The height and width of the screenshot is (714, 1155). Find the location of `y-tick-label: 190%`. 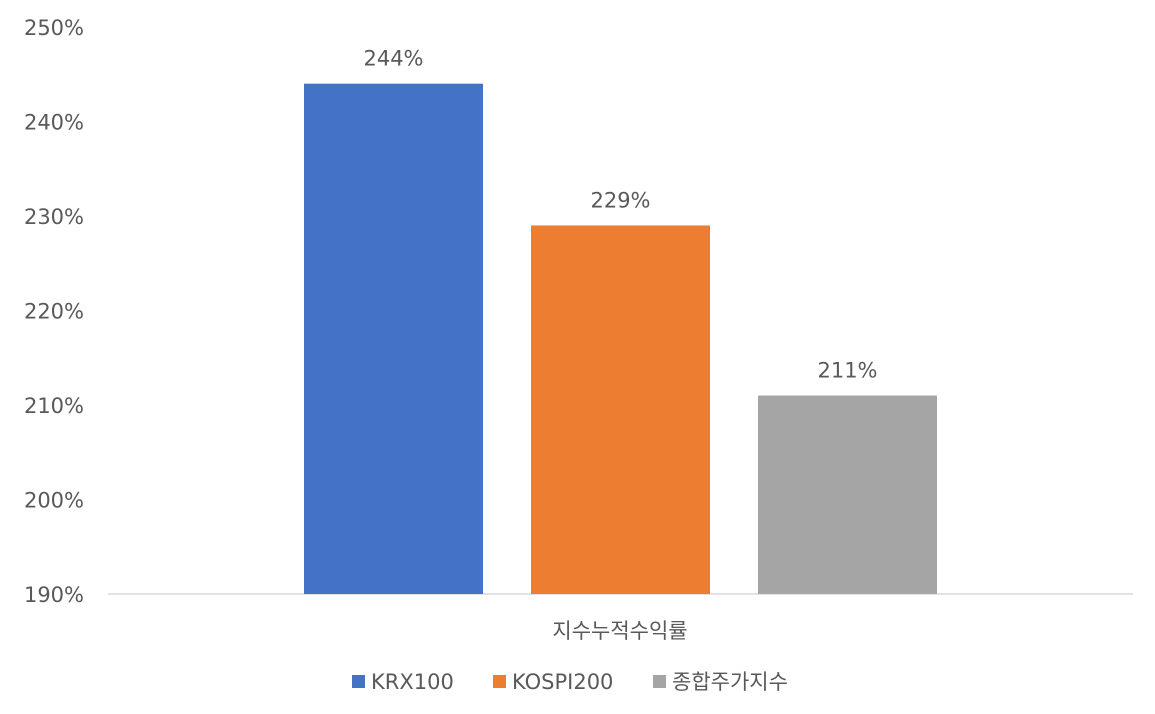

y-tick-label: 190% is located at coordinates (54, 595).